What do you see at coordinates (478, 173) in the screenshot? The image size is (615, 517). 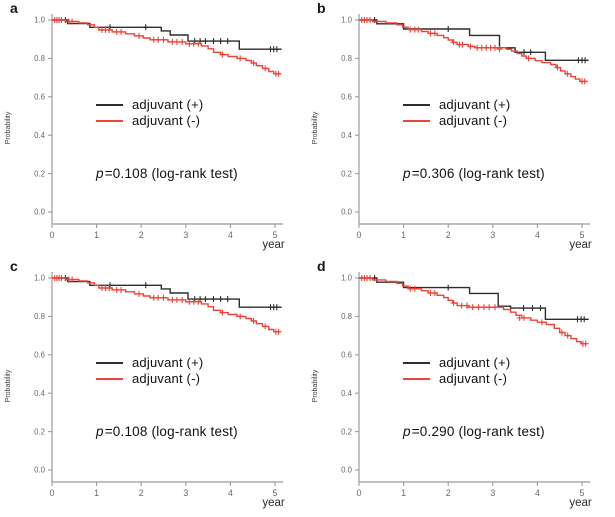 I see `p-value-text: =0.306 (log-rank test)` at bounding box center [478, 173].